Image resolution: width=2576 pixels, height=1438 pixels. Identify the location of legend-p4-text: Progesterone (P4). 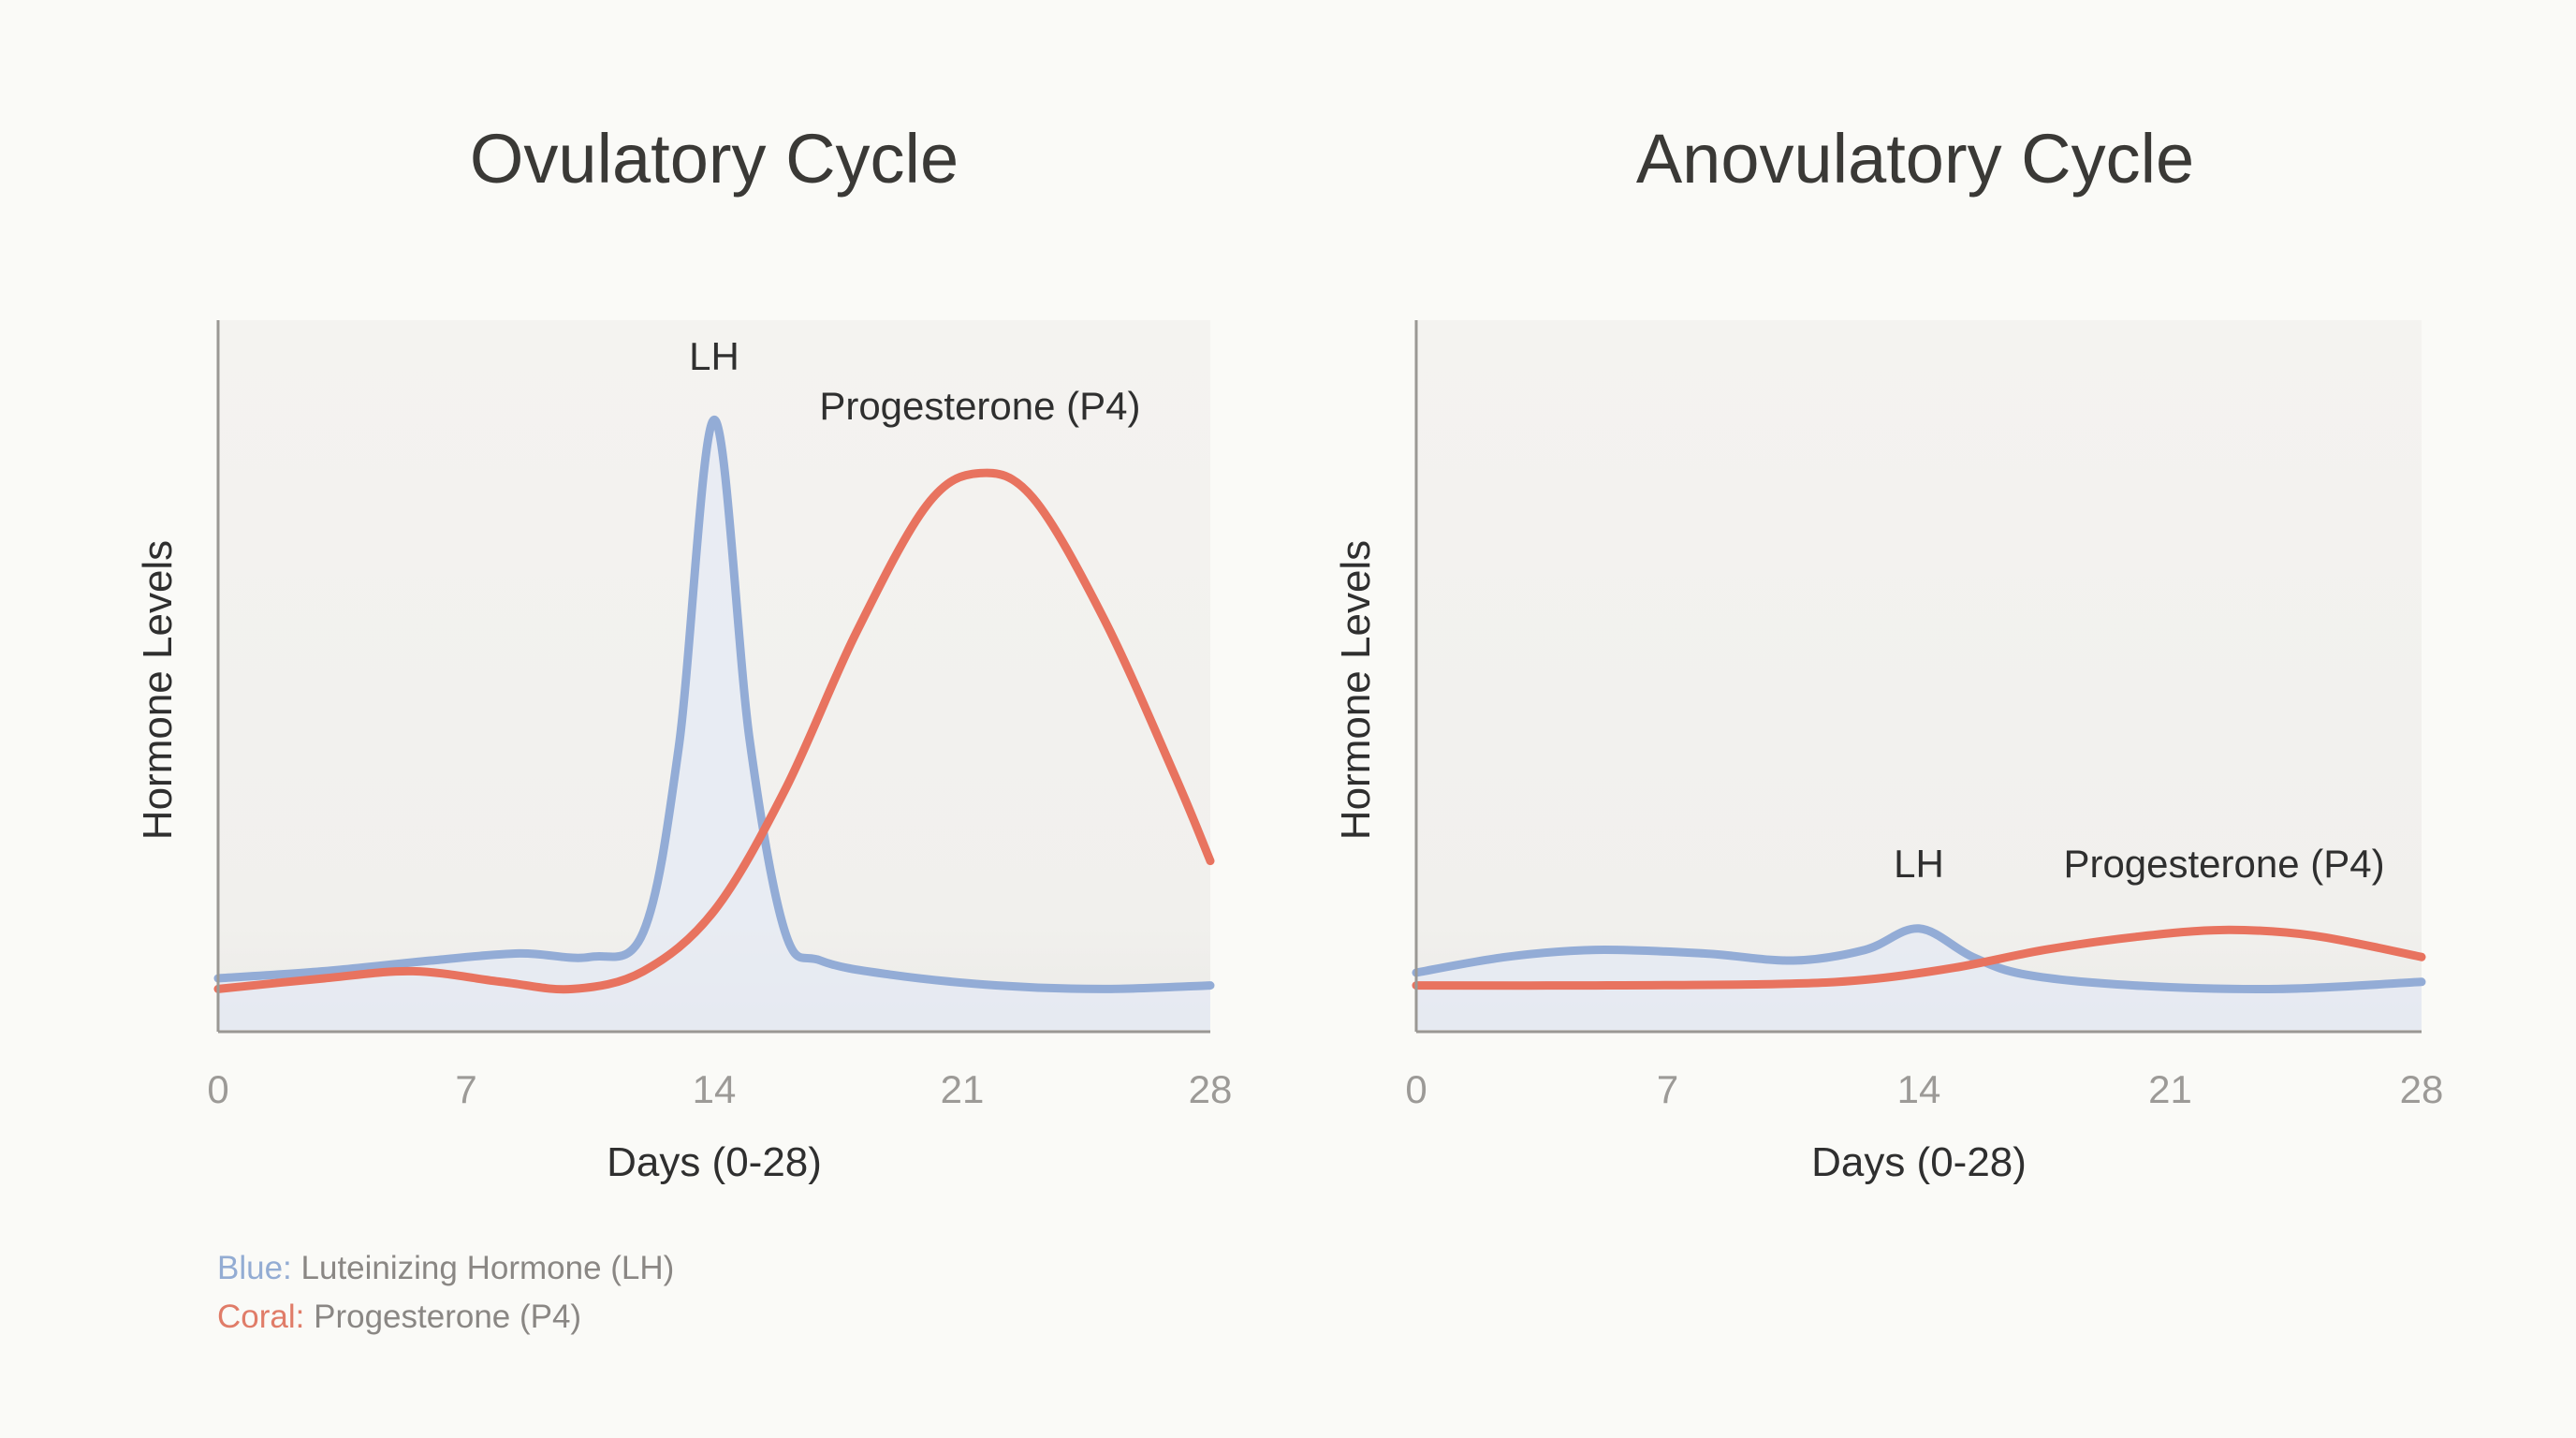
(448, 1317).